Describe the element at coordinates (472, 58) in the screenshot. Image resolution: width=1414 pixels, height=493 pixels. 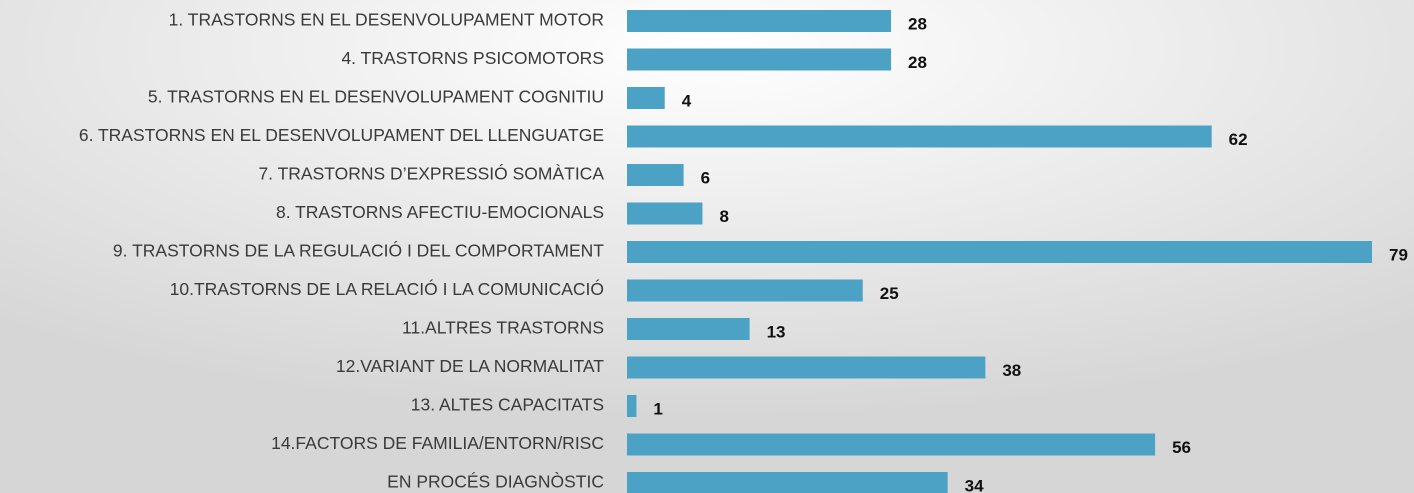
I see `category-label: 4. TRASTORNS PSICOMOTORS` at that location.